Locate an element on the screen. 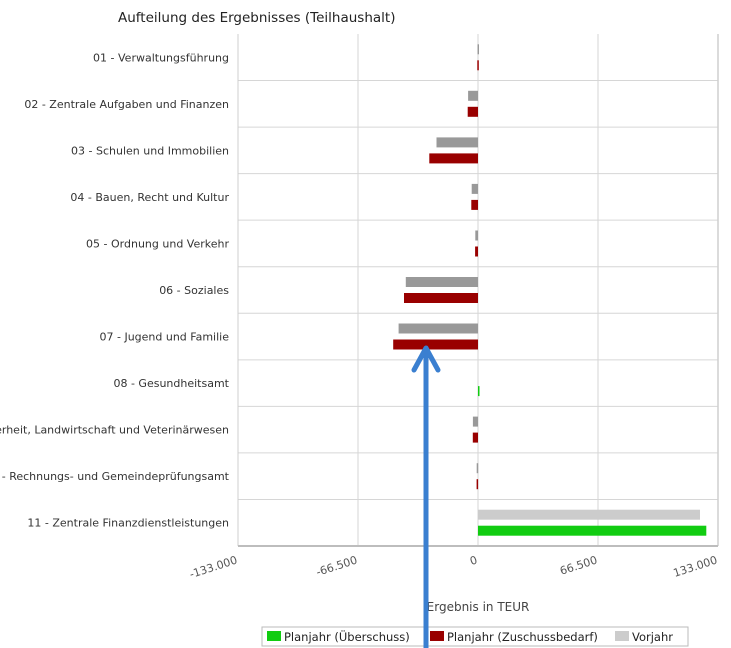  x-tick-label: 0 is located at coordinates (473, 560).